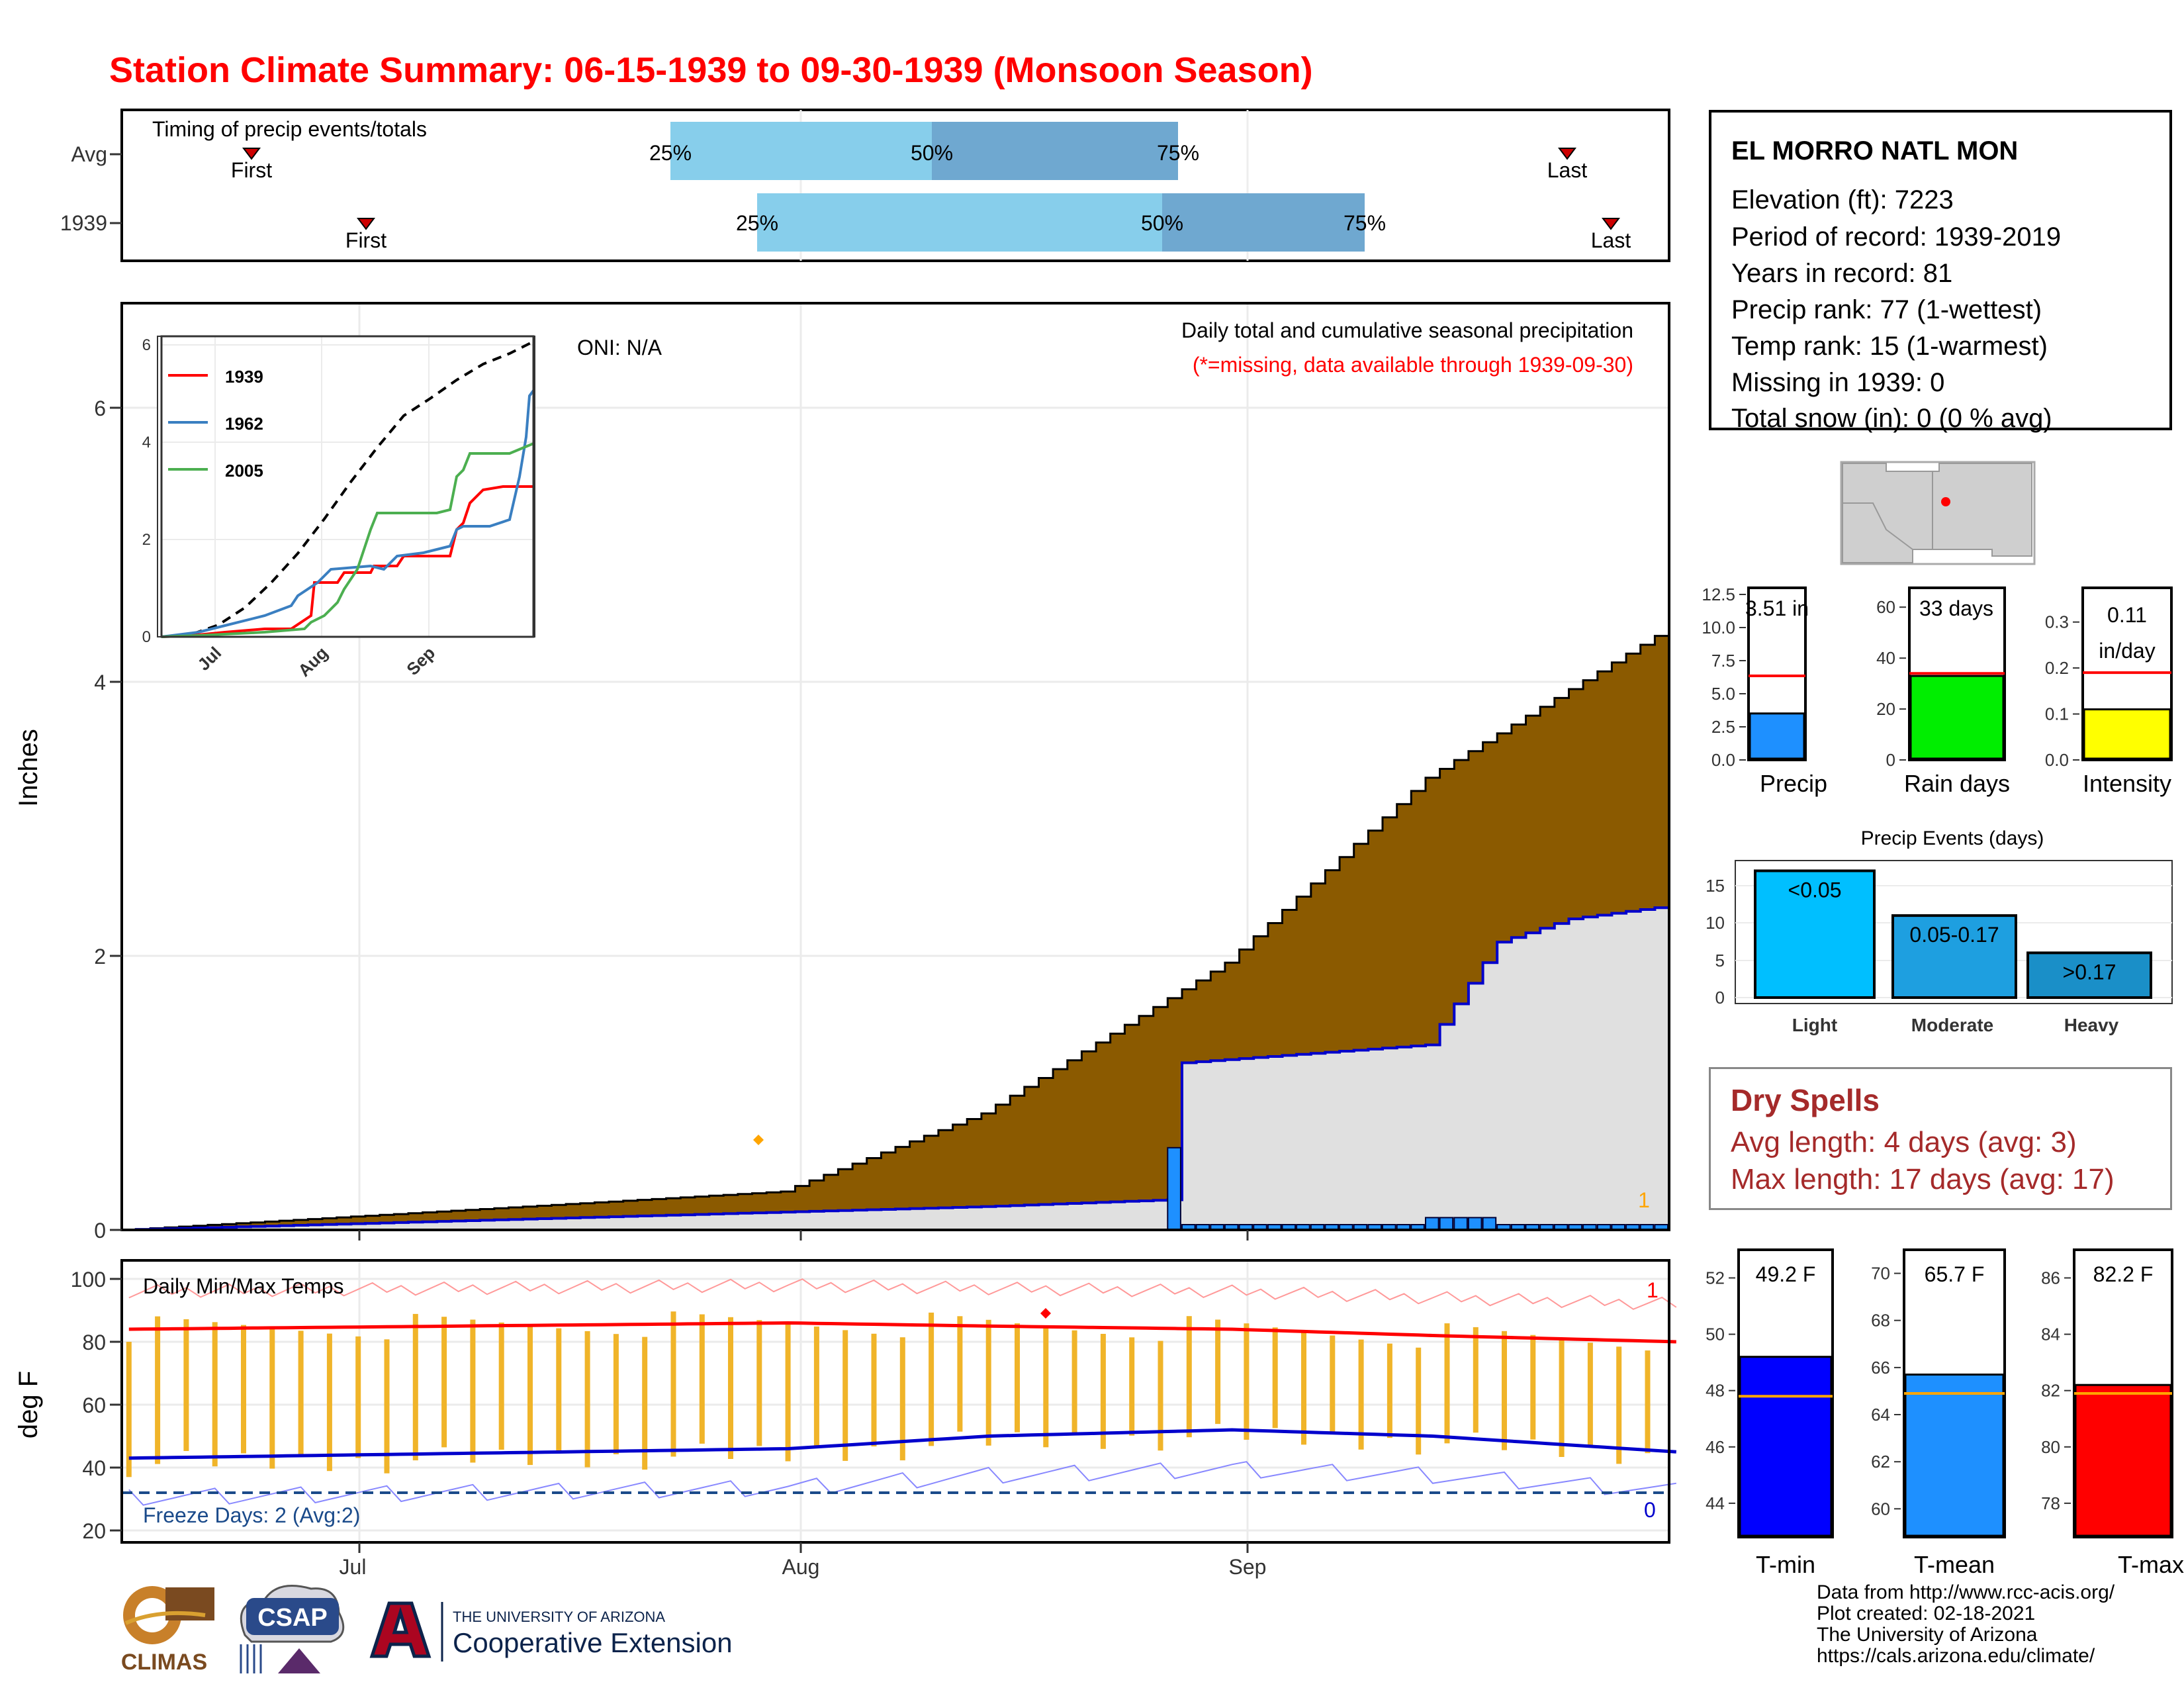  I want to click on mini-ytick: 5.0, so click(1723, 694).